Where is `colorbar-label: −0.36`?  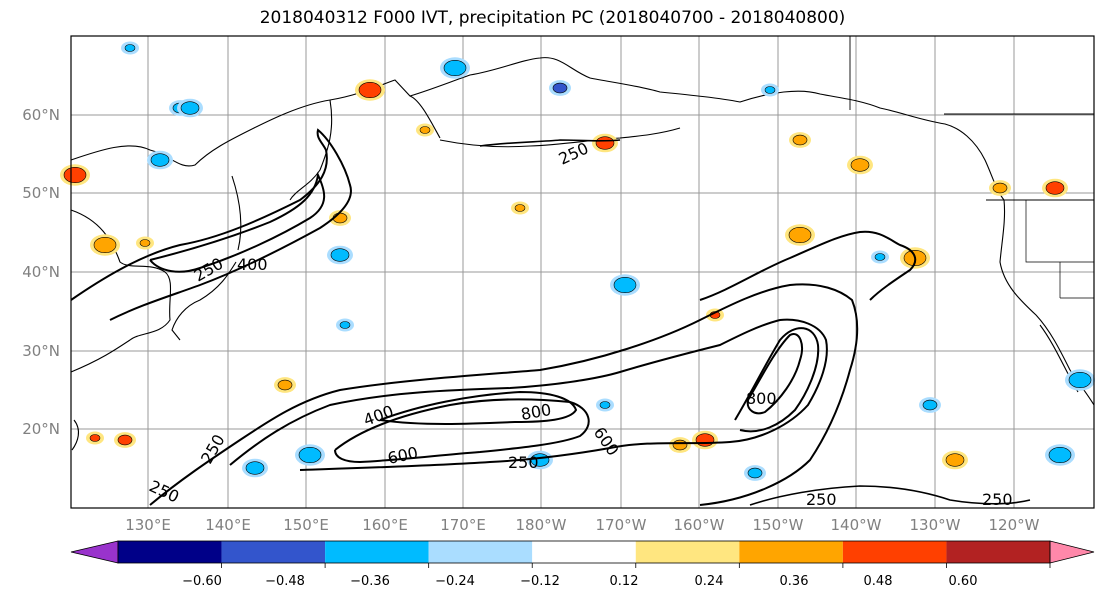
colorbar-label: −0.36 is located at coordinates (370, 581).